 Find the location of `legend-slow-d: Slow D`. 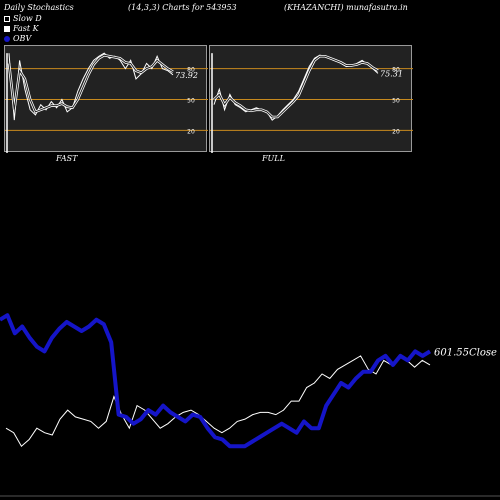

legend-slow-d: Slow D is located at coordinates (23, 18).